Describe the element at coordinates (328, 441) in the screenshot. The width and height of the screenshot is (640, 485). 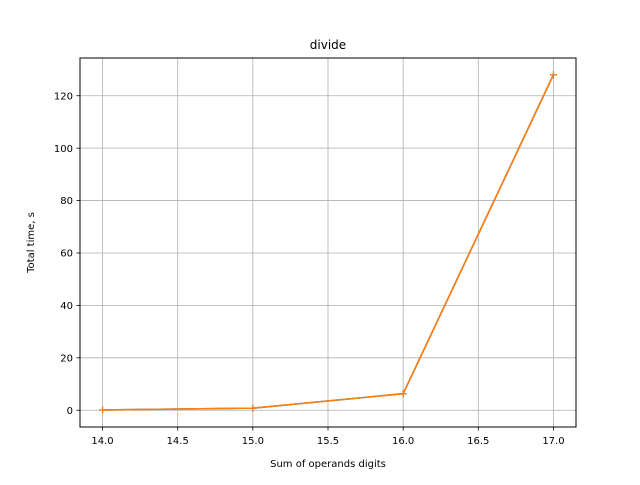
I see `x-tick-label: 15.5` at that location.